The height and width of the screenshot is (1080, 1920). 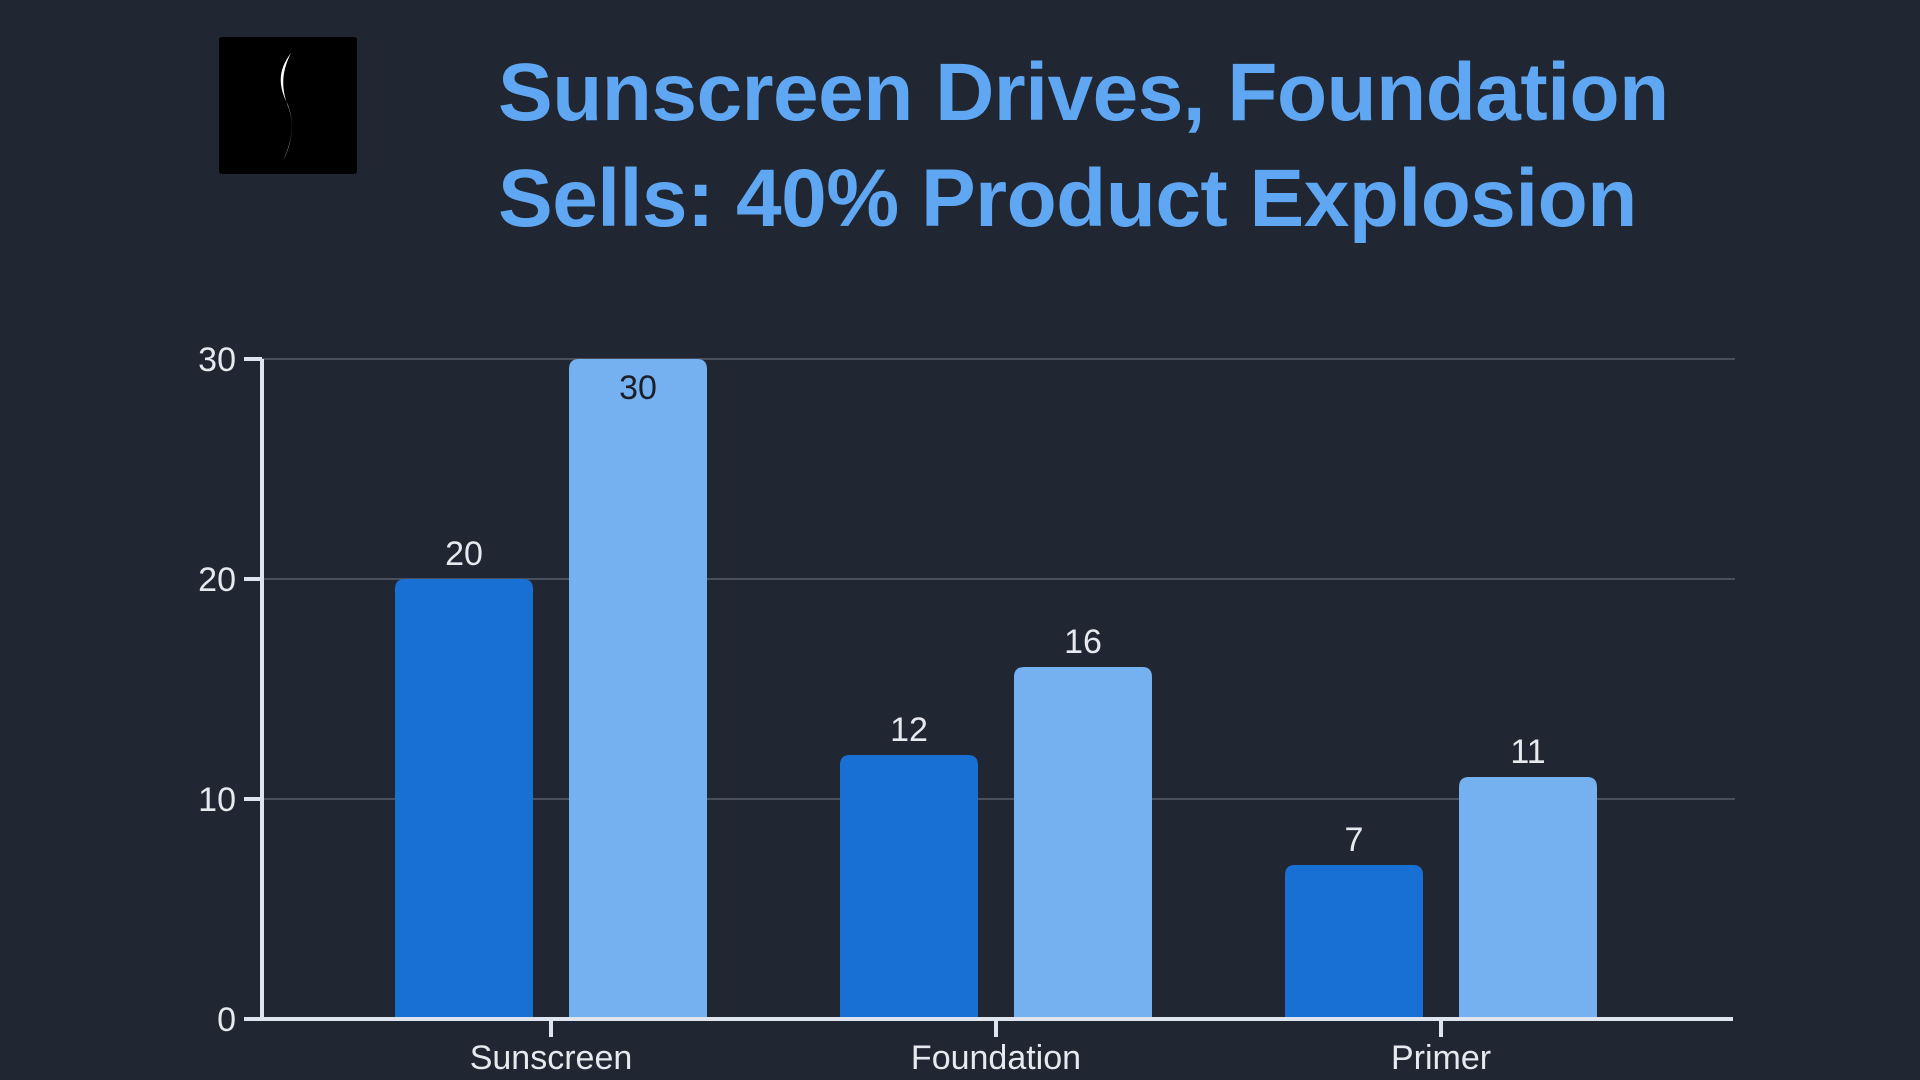 I want to click on data-label-primer-series-1: 7, so click(x=1354, y=840).